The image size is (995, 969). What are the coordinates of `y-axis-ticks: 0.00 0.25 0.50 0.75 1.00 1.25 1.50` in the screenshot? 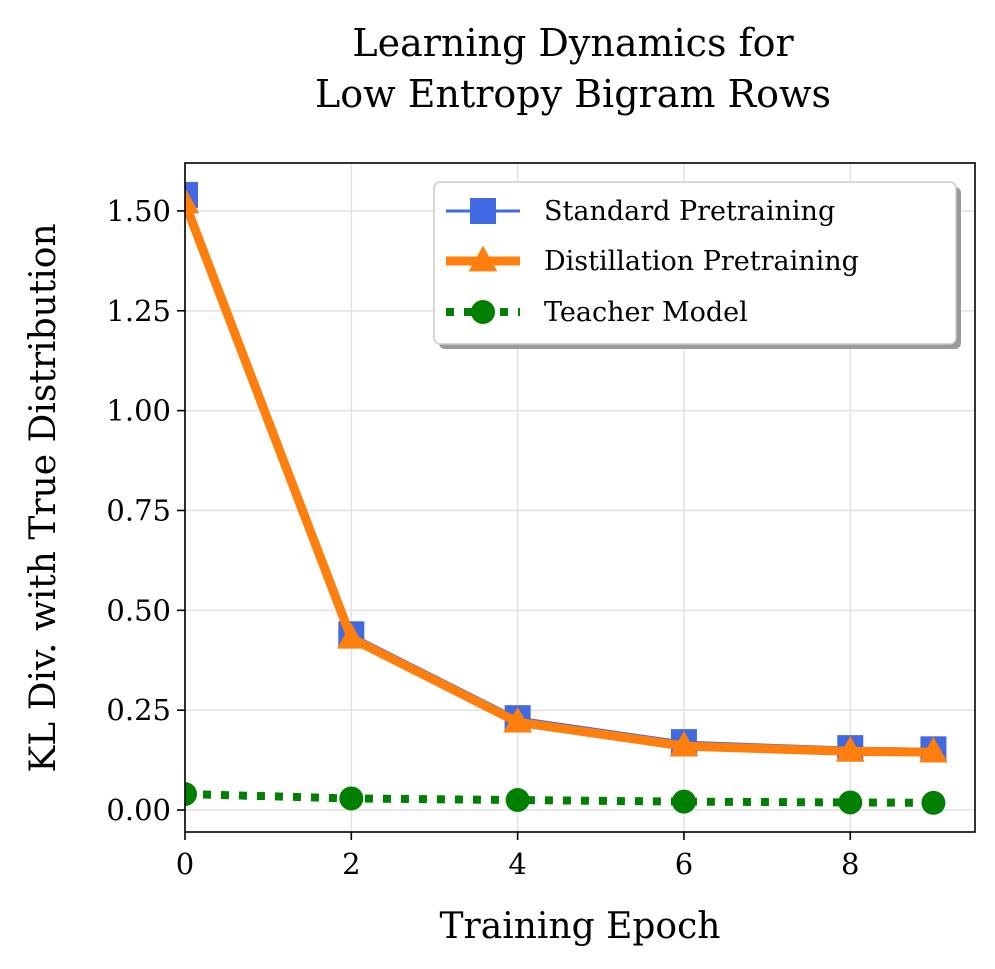 It's located at (145, 510).